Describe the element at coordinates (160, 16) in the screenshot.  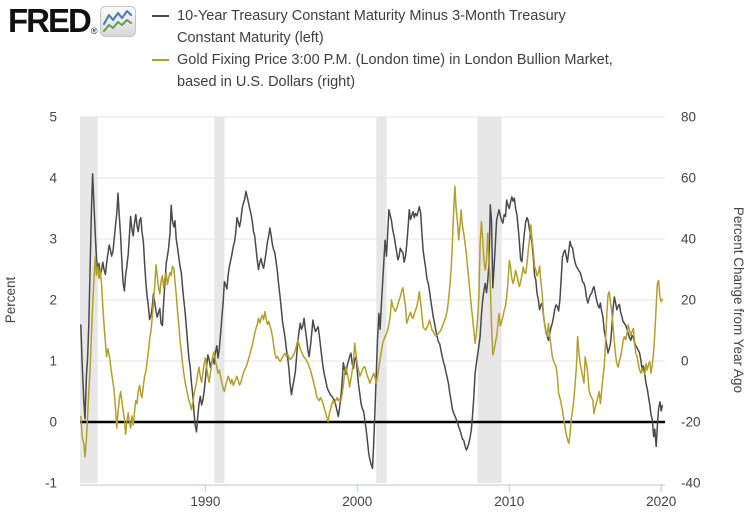
I see `legend-swatch-treasury` at that location.